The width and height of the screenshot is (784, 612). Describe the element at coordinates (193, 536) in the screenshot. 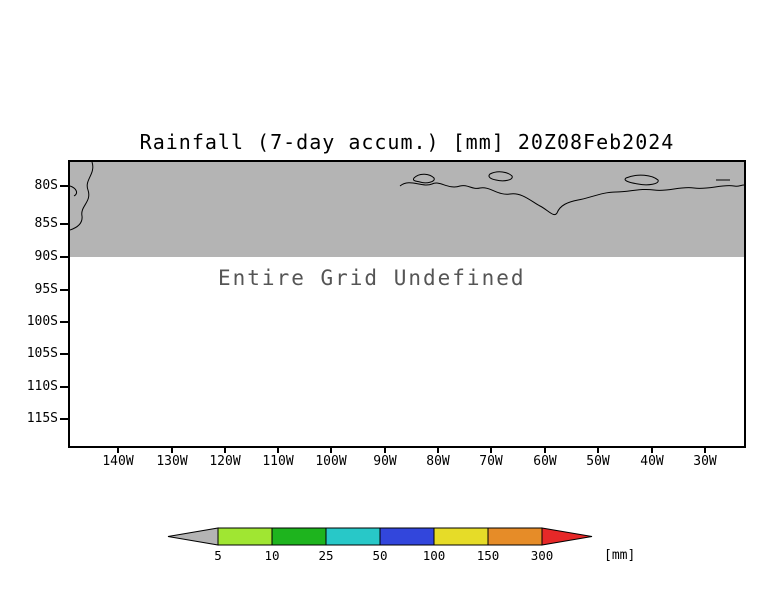

I see `colorbar-below-arrow` at that location.